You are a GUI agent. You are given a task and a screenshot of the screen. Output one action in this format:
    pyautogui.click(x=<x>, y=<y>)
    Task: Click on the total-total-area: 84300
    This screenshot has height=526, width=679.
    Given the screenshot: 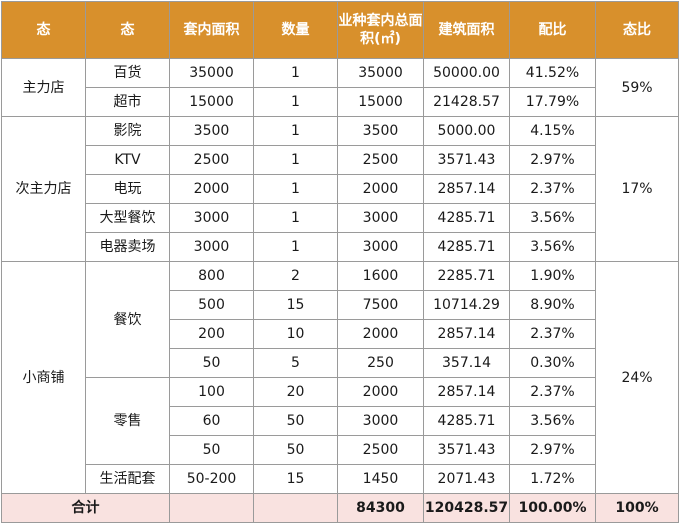 What is the action you would take?
    pyautogui.click(x=380, y=508)
    